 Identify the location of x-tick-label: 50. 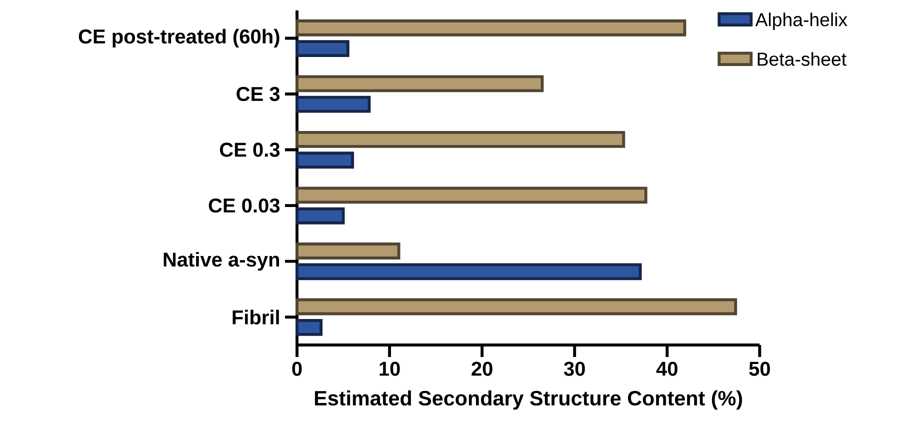
(759, 369).